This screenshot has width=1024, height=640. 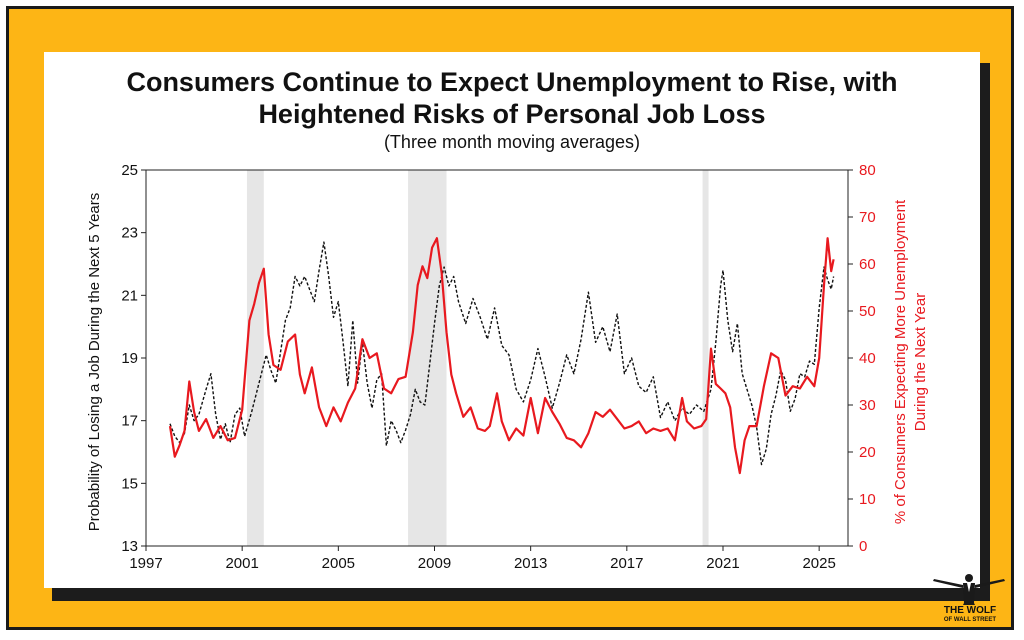 What do you see at coordinates (863, 546) in the screenshot?
I see `y-right-tick-label: 0` at bounding box center [863, 546].